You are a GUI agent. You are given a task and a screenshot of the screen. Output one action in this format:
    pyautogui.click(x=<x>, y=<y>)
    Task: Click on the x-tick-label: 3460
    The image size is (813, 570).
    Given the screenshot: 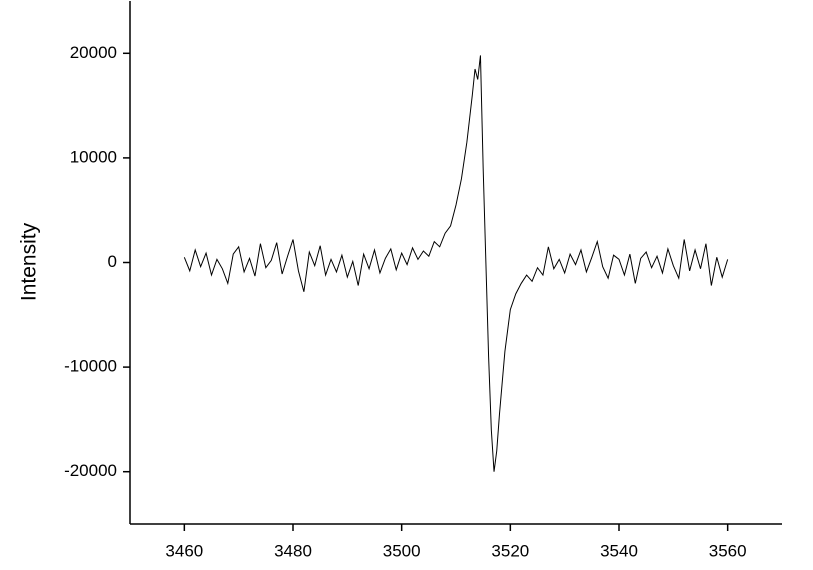 What is the action you would take?
    pyautogui.click(x=184, y=550)
    